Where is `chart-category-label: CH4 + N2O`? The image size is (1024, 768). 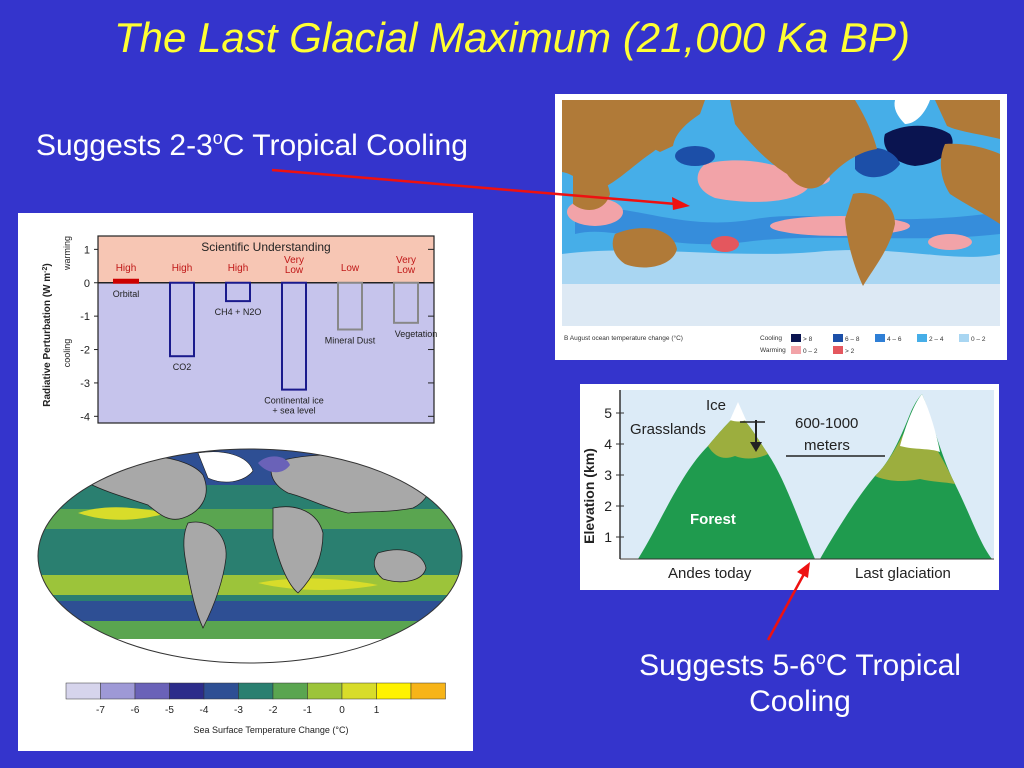
chart-category-label: CH4 + N2O is located at coordinates (238, 312).